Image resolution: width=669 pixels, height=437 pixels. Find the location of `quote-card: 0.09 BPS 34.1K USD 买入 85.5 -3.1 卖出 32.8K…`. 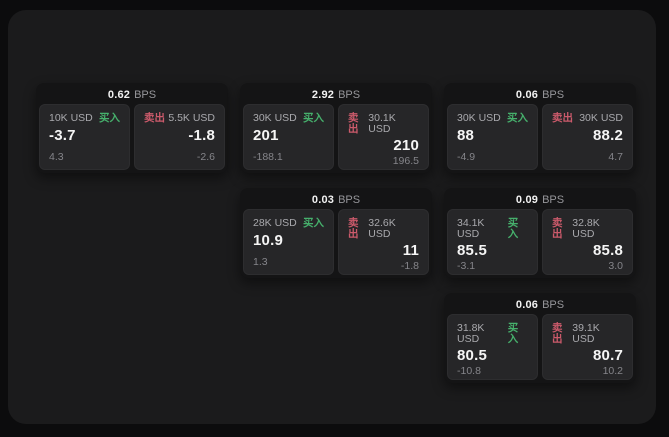

quote-card: 0.09 BPS 34.1K USD 买入 85.5 -3.1 卖出 32.8K… is located at coordinates (540, 233).